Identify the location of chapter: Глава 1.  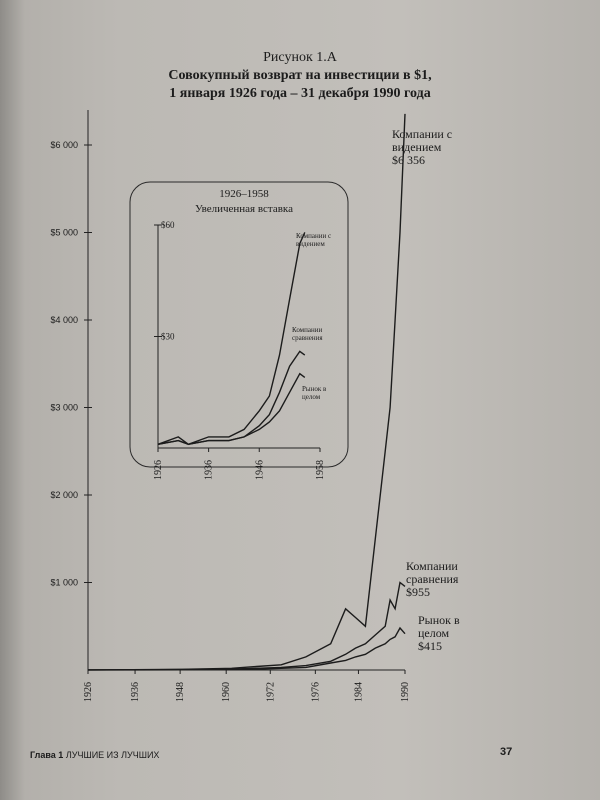
(47, 755).